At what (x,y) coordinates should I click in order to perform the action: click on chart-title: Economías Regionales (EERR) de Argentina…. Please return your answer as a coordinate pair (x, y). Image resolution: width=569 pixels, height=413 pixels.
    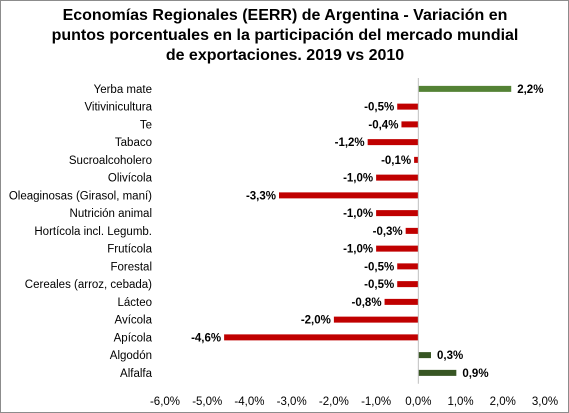
    Looking at the image, I should click on (285, 36).